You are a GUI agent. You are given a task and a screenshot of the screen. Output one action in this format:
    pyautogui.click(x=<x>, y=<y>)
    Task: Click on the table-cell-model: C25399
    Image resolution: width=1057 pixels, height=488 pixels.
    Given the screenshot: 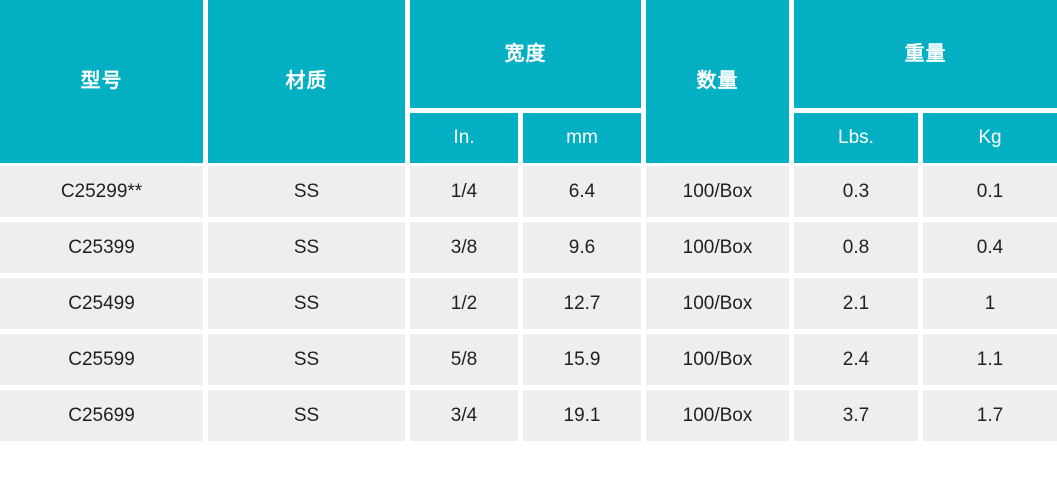 What is the action you would take?
    pyautogui.click(x=101, y=247)
    